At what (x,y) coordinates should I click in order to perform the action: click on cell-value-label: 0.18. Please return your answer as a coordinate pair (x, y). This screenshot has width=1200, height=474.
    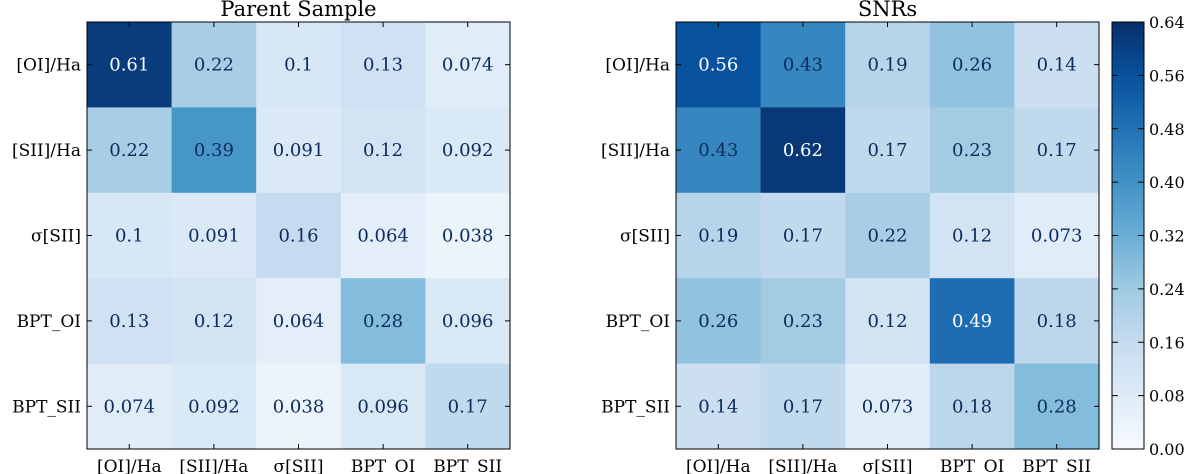
    Looking at the image, I should click on (972, 406).